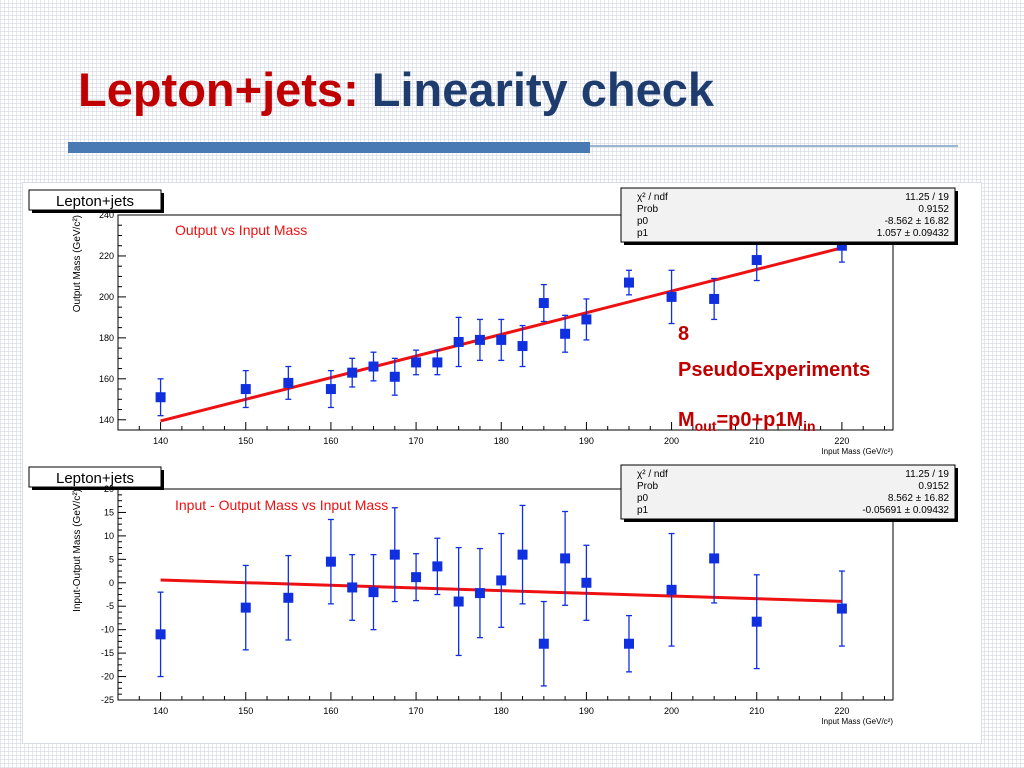  I want to click on y-tick-label: 240, so click(106, 215).